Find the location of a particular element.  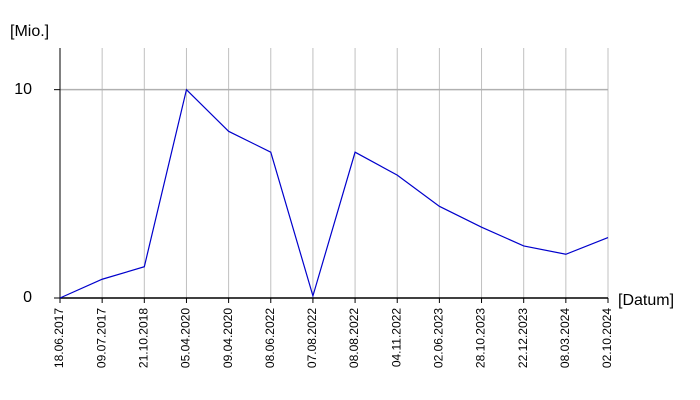

y-tick-label: 0 is located at coordinates (27, 297).